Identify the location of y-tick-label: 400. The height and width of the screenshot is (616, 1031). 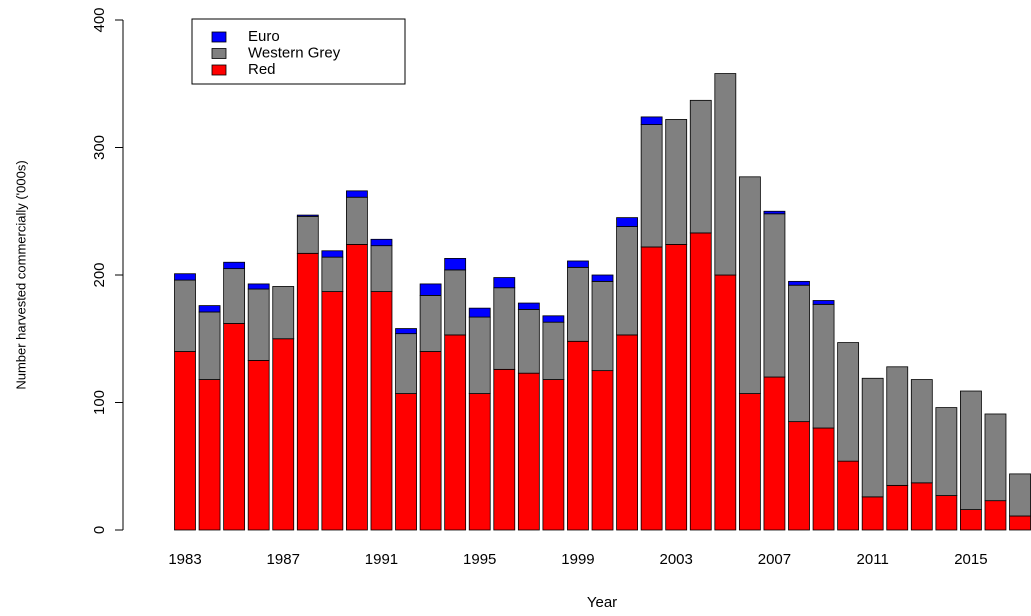
(99, 19).